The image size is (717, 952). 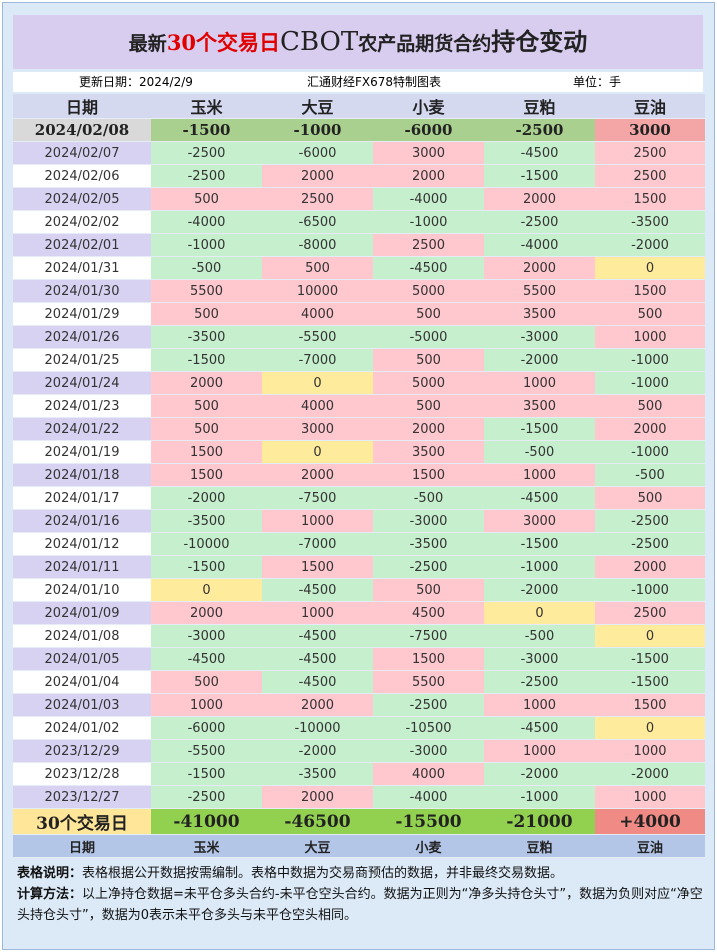 I want to click on label-cell: 2024/02/07, so click(x=82, y=153).